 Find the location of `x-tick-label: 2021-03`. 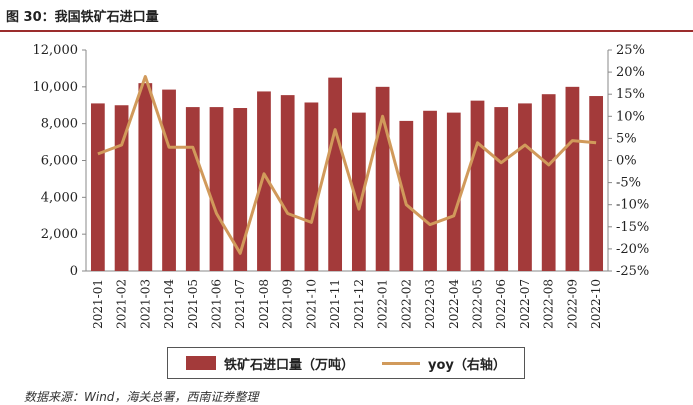

x-tick-label: 2021-03 is located at coordinates (145, 304).